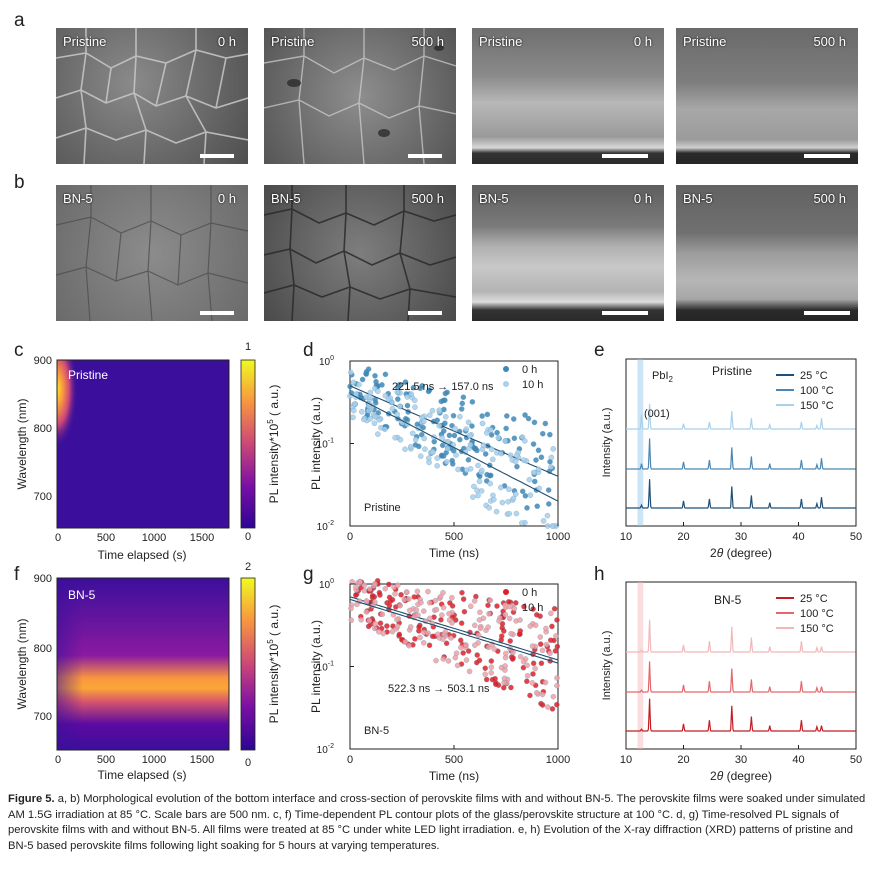 The height and width of the screenshot is (873, 872). I want to click on peak-label: (001), so click(657, 414).